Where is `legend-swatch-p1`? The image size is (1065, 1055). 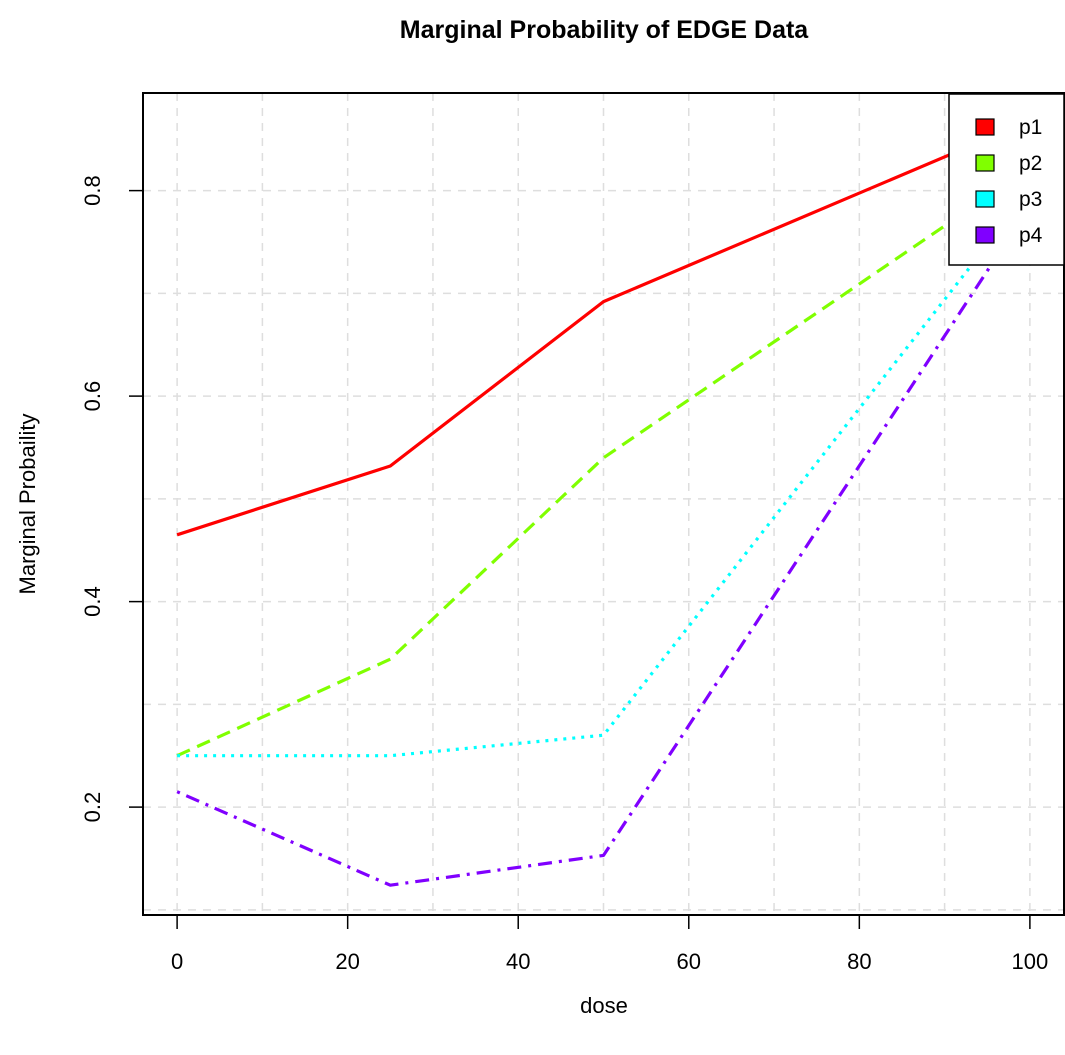
legend-swatch-p1 is located at coordinates (985, 127).